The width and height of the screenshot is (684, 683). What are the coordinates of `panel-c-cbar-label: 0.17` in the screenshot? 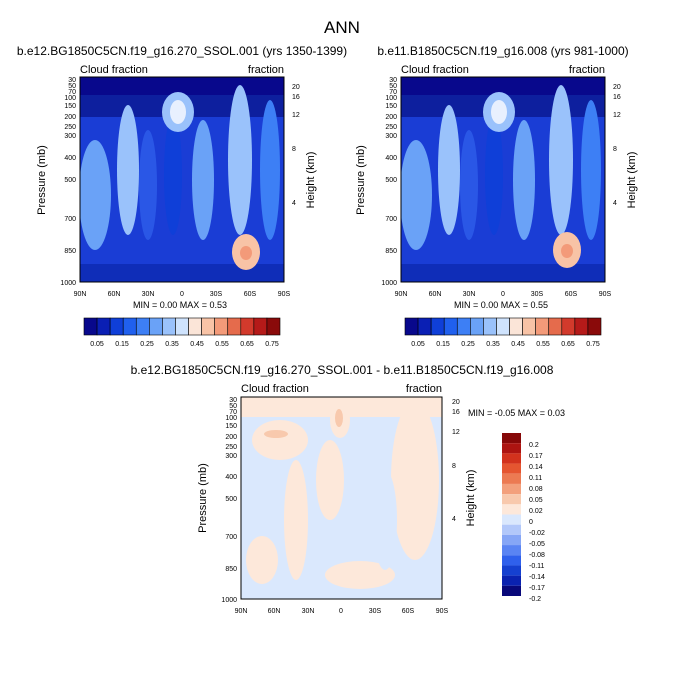 It's located at (536, 456).